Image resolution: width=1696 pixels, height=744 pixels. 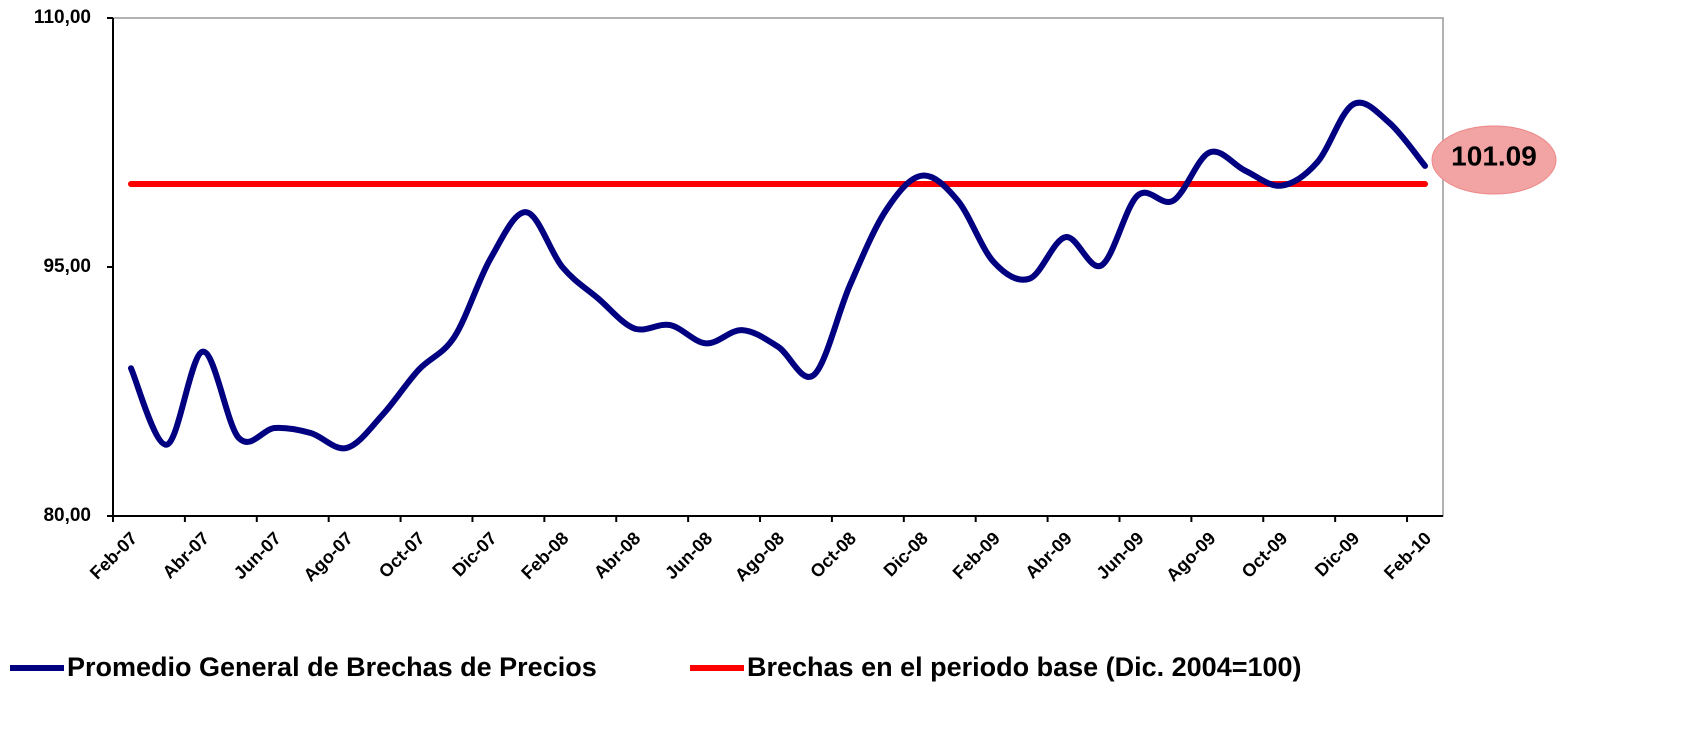 What do you see at coordinates (1119, 555) in the screenshot?
I see `x-tick-label: Jun-09` at bounding box center [1119, 555].